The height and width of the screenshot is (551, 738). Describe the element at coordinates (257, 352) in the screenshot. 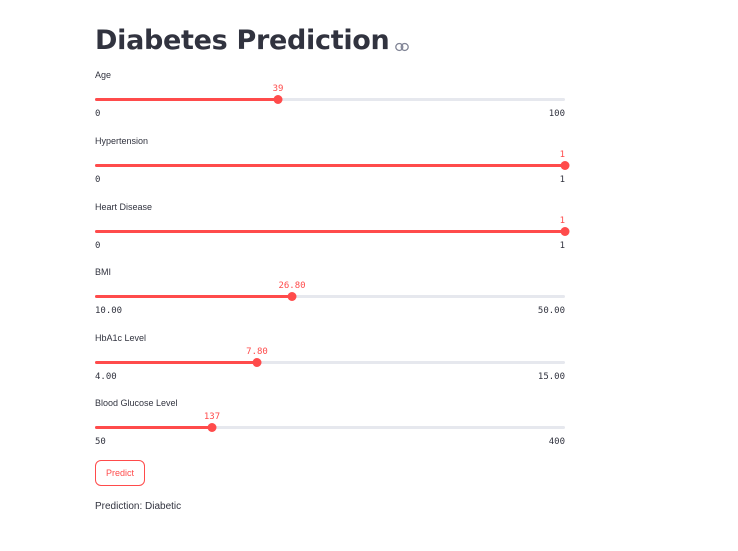

I see `slider-value: 7.80` at that location.